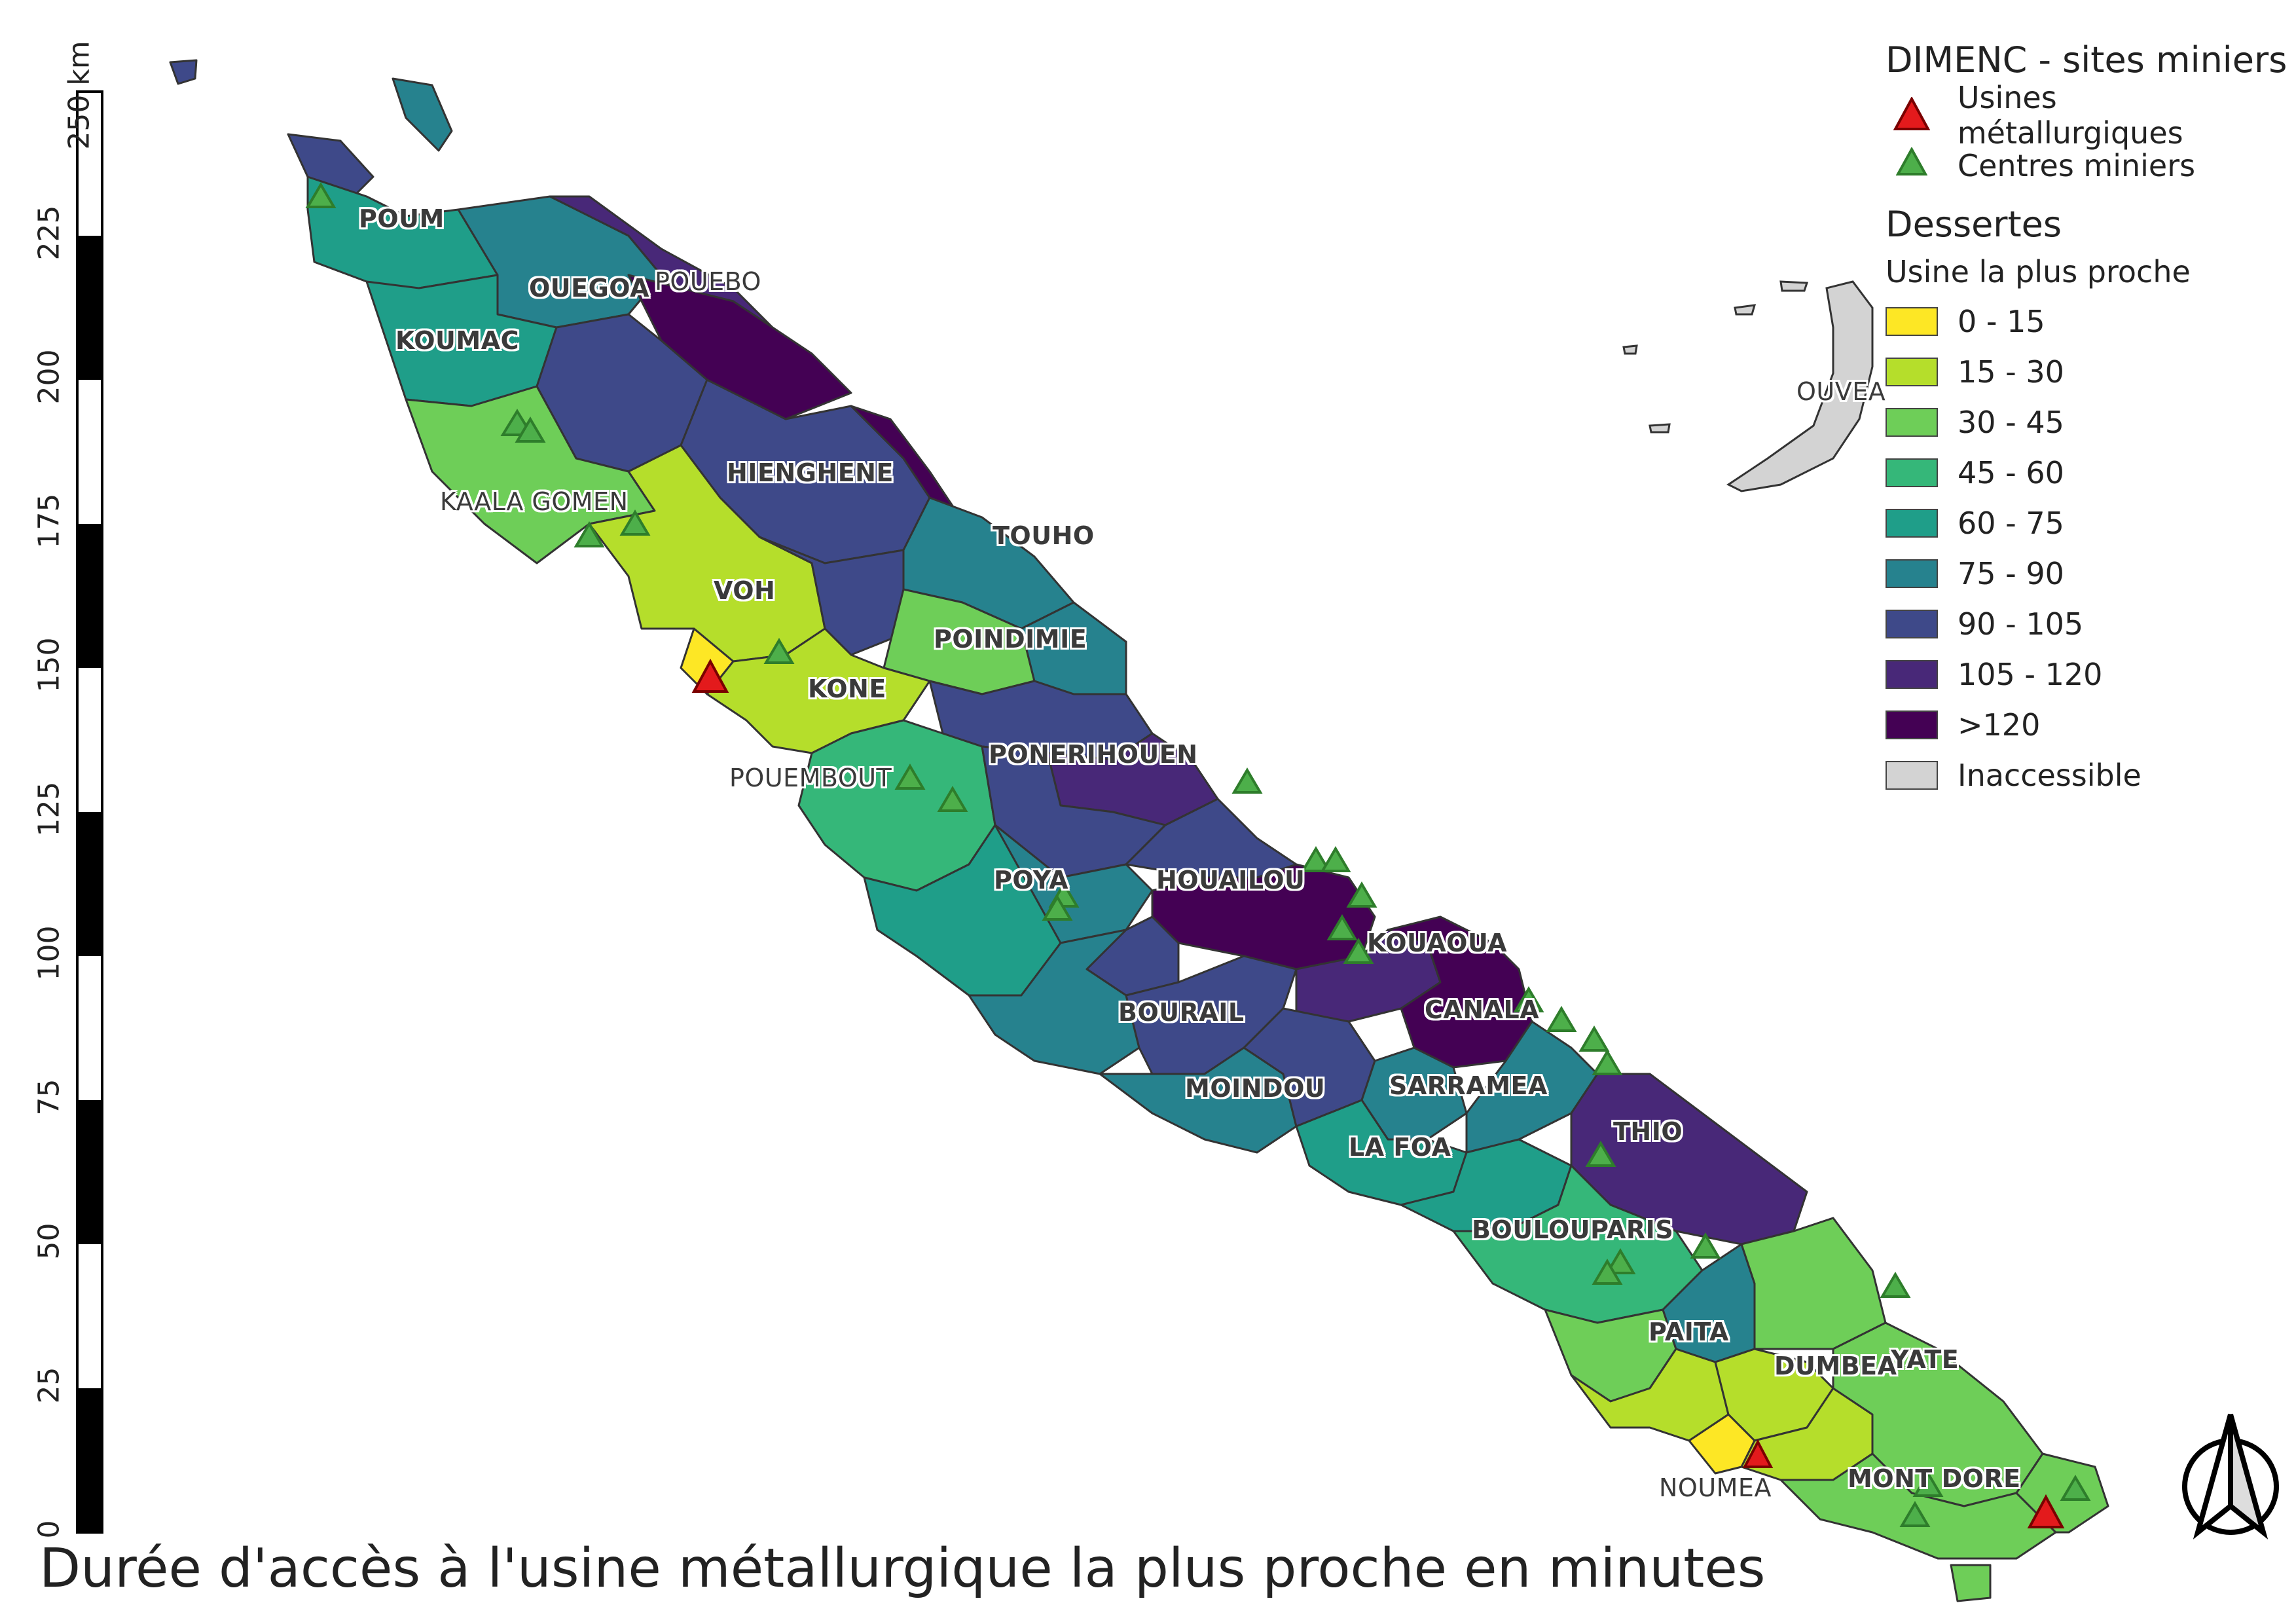 Image resolution: width=2296 pixels, height=1624 pixels. Describe the element at coordinates (49, 1241) in the screenshot. I see `scale-tick: 50` at that location.